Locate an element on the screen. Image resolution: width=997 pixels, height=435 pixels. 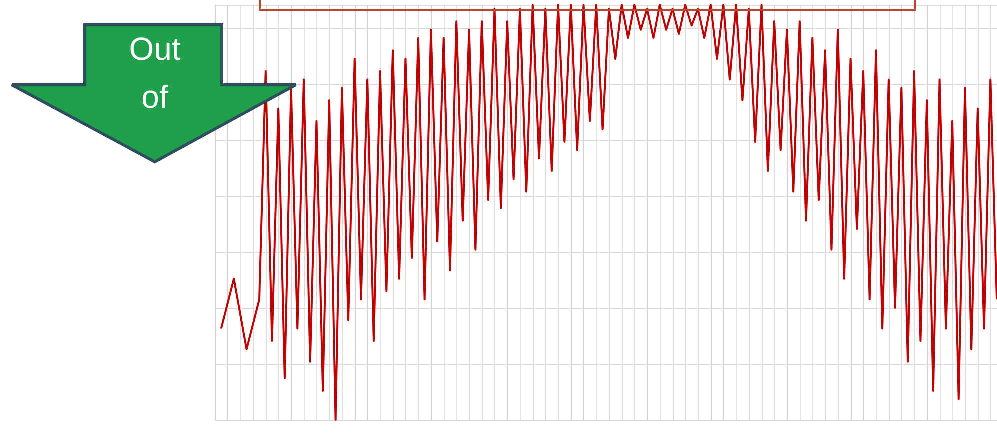
text: Out of is located at coordinates (155, 73).